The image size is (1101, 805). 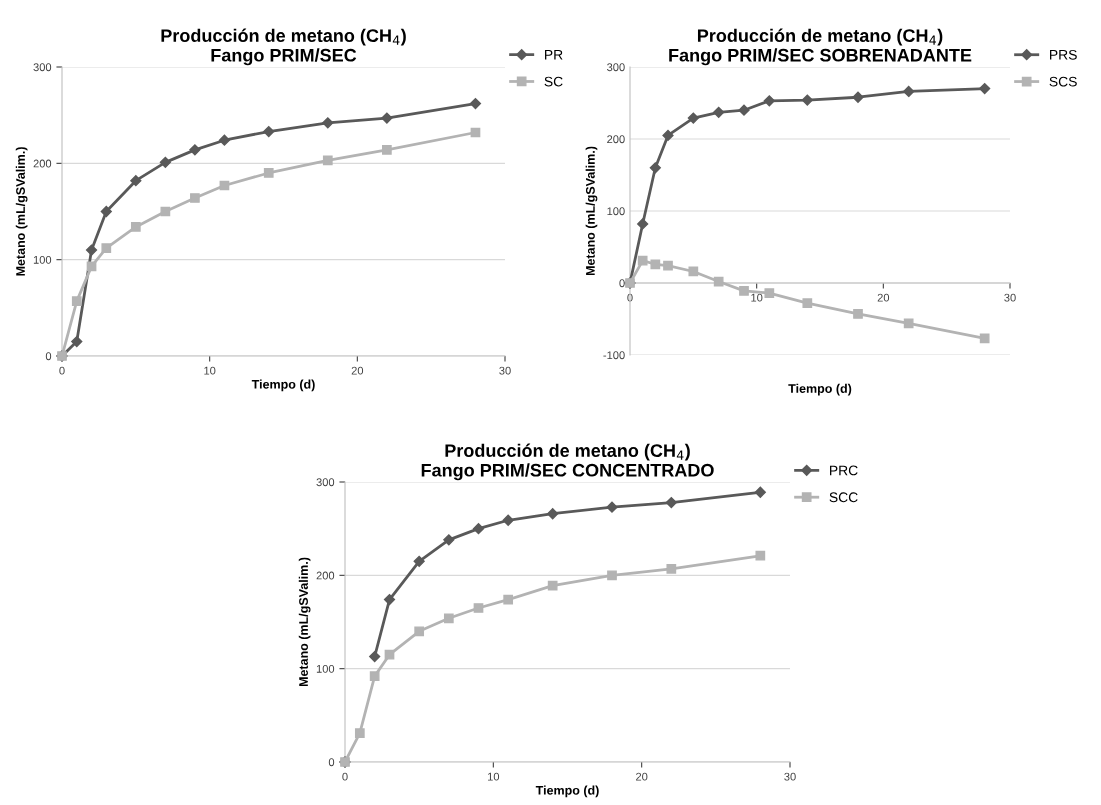 I want to click on legend-label: SCS, so click(x=1063, y=81).